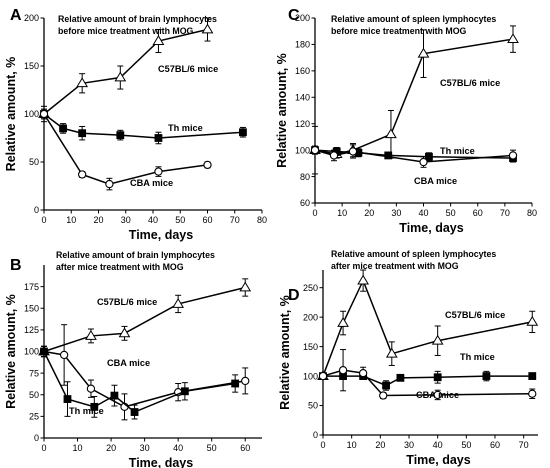  I want to click on y-tick-label: 60, so click(305, 203).